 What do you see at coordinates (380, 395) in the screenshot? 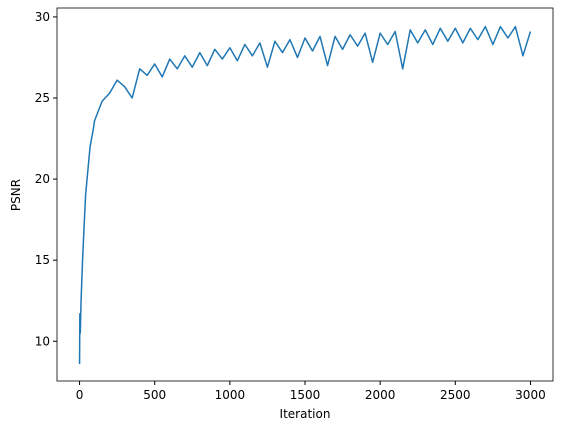
I see `x-tick-label: 2000` at bounding box center [380, 395].